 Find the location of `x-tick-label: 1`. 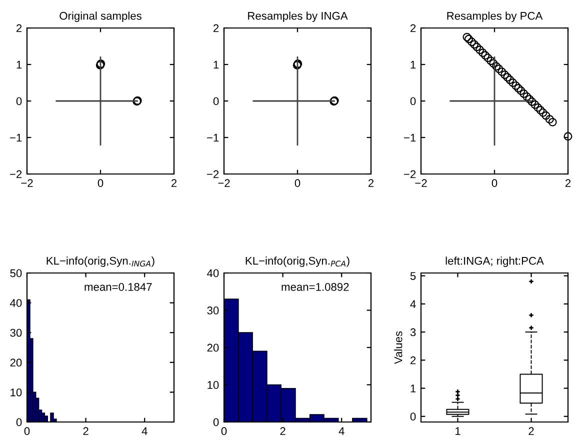

x-tick-label: 1 is located at coordinates (458, 431).